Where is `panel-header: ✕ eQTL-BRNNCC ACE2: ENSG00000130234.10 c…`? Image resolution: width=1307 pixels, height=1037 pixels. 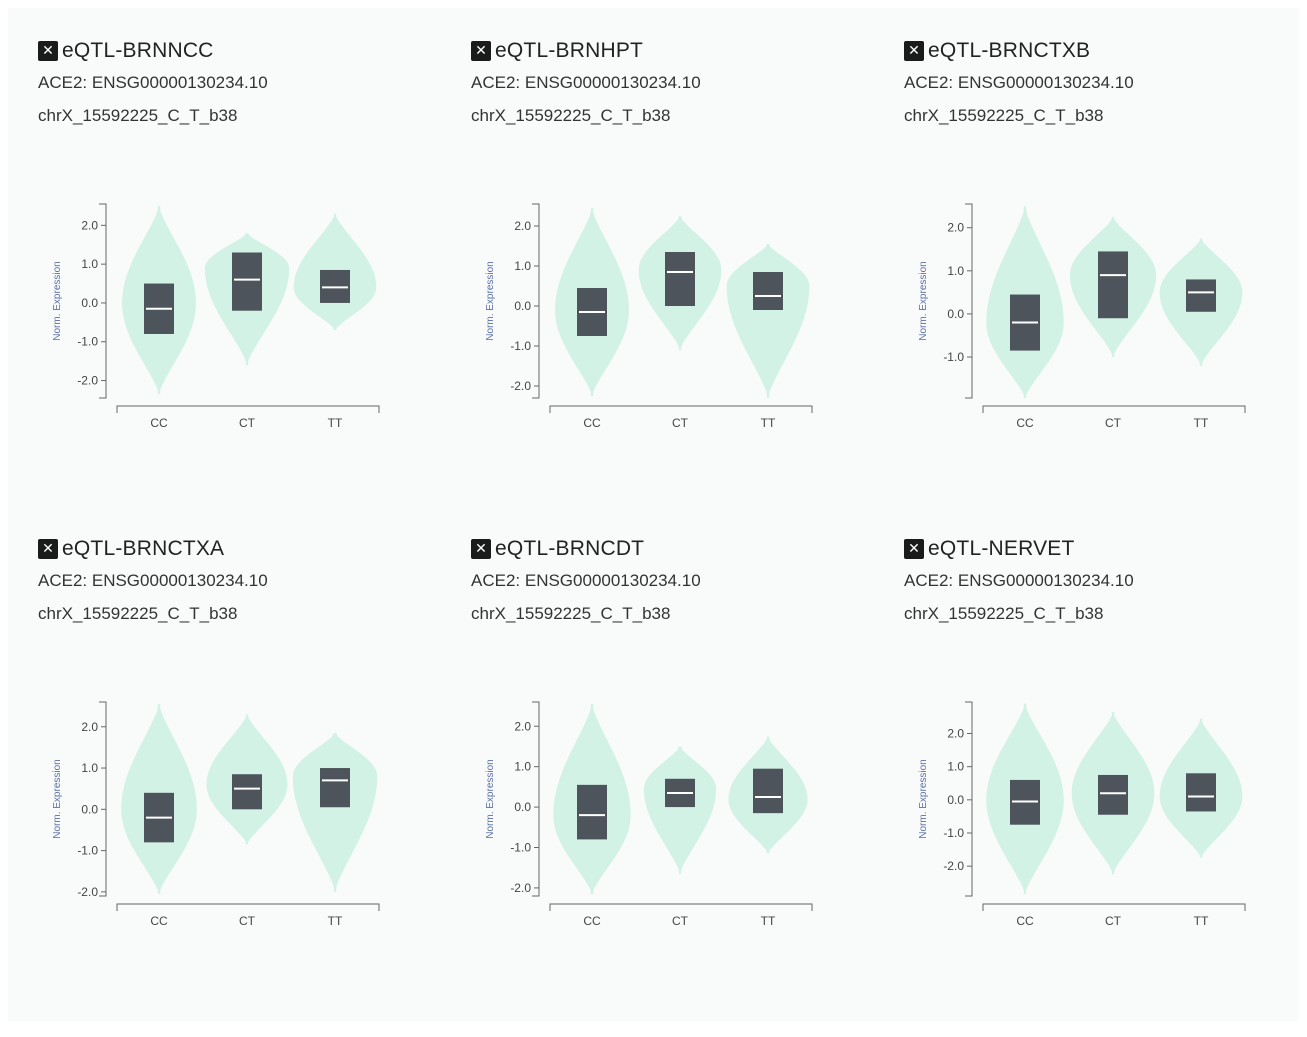 panel-header: ✕ eQTL-BRNNCC ACE2: ENSG00000130234.10 c… is located at coordinates (238, 84).